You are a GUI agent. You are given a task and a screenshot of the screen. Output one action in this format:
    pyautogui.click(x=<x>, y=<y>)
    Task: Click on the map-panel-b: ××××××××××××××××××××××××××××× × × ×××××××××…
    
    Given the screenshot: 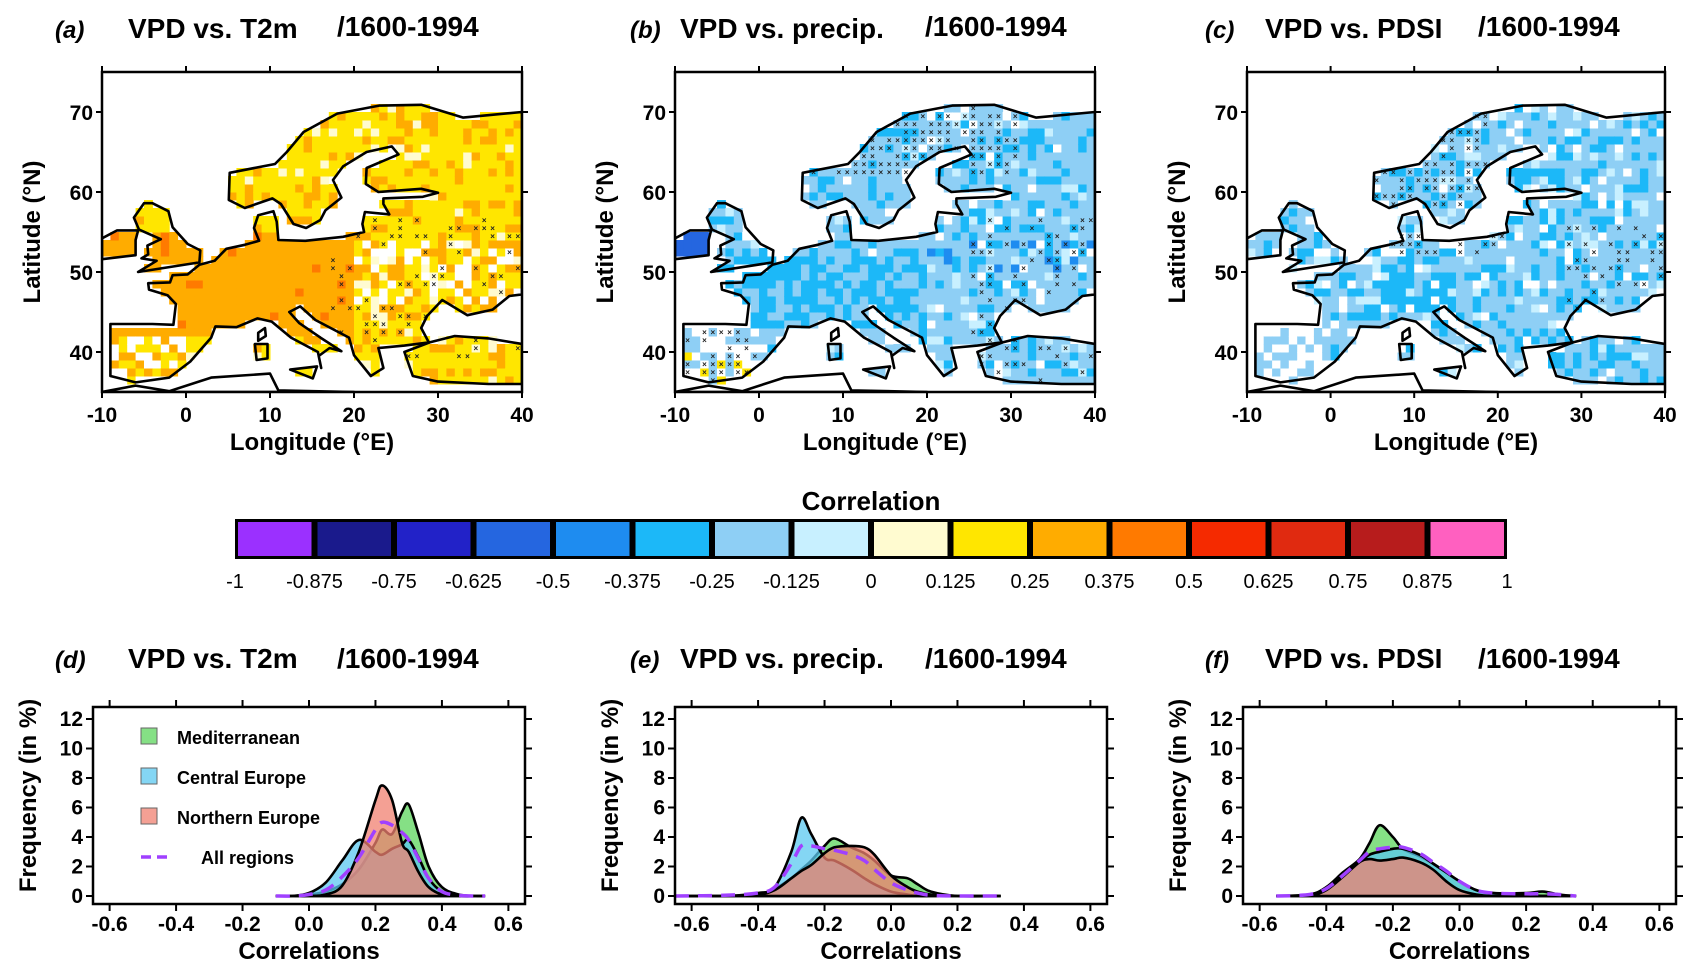 What is the action you would take?
    pyautogui.click(x=849, y=233)
    